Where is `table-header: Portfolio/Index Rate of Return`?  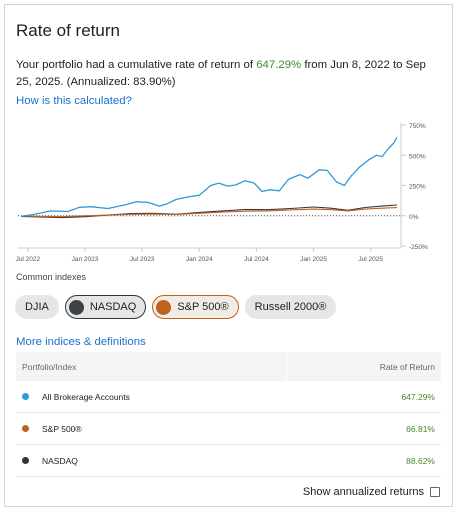
table-header: Portfolio/Index Rate of Return is located at coordinates (228, 366).